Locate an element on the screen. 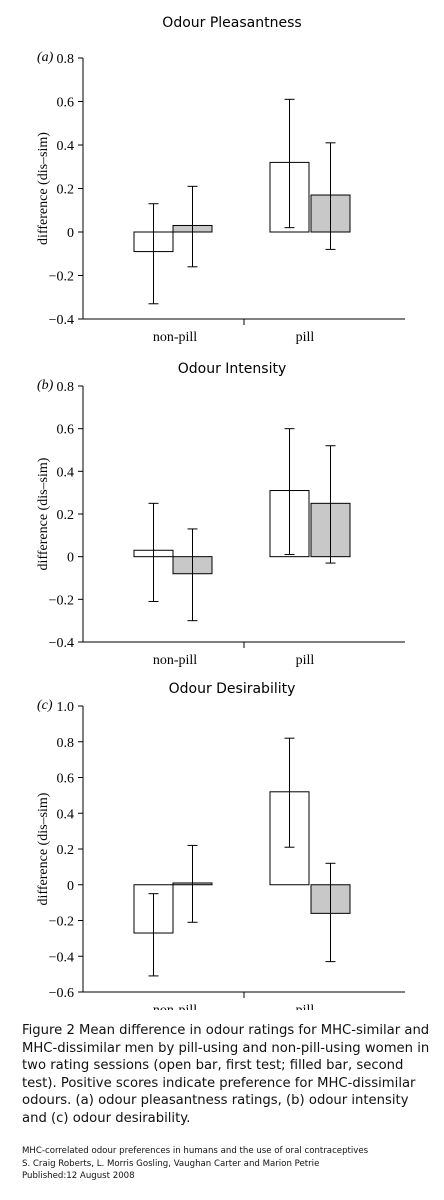  panel-label: (b) is located at coordinates (45, 385).